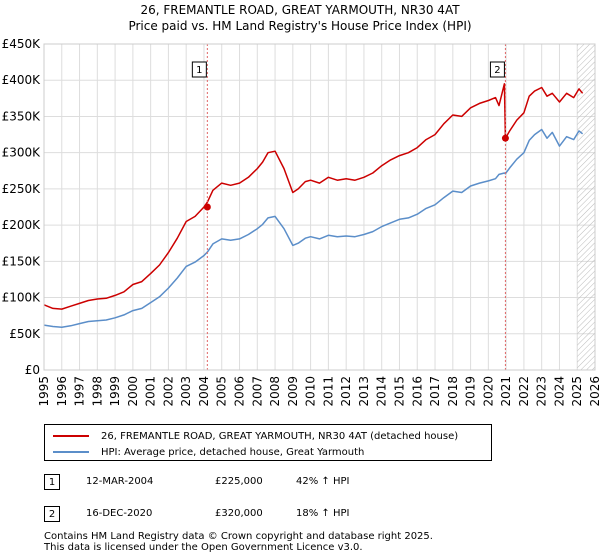 This screenshot has width=600, height=560. What do you see at coordinates (151, 391) in the screenshot?
I see `x-tick-label: 2001` at bounding box center [151, 391].